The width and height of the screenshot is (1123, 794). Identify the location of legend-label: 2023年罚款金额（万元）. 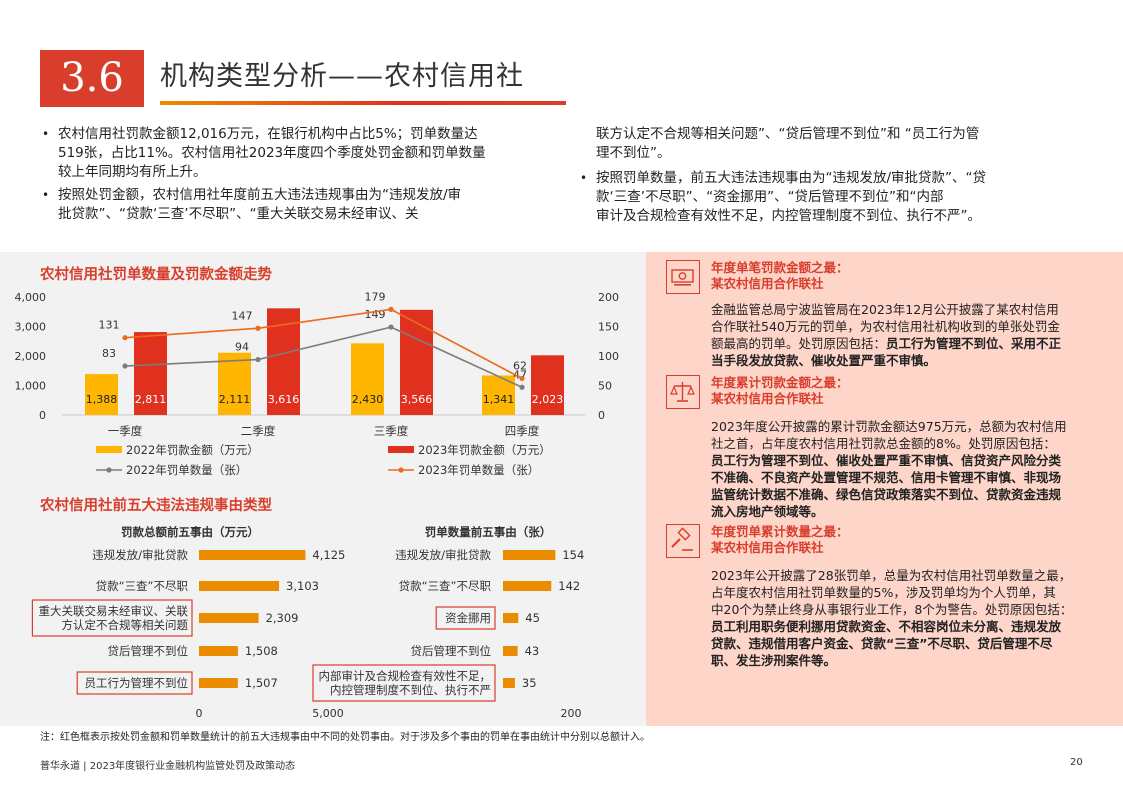
(484, 450).